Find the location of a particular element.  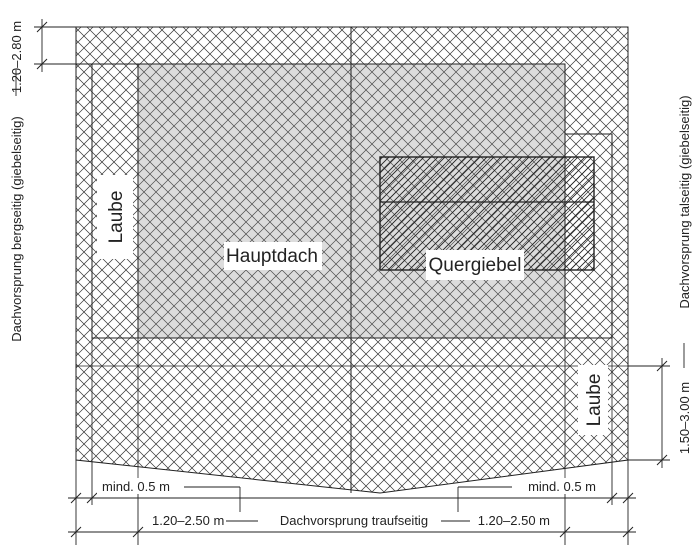

laube-left-label: Laube is located at coordinates (116, 217).